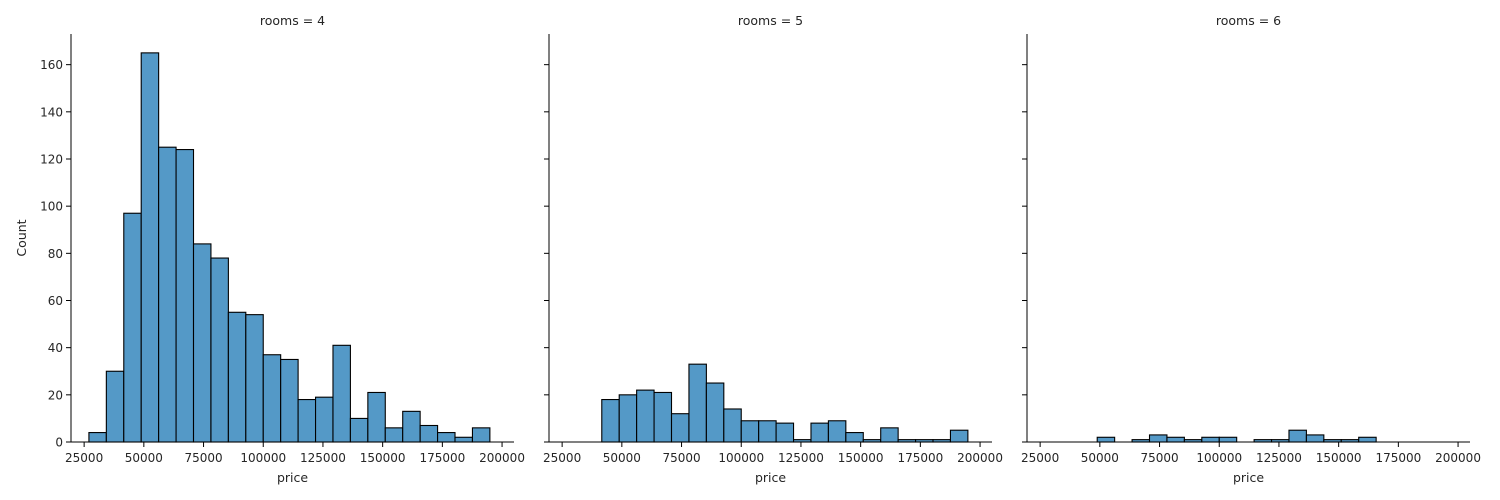  I want to click on y-tick-label: 0, so click(59, 443).